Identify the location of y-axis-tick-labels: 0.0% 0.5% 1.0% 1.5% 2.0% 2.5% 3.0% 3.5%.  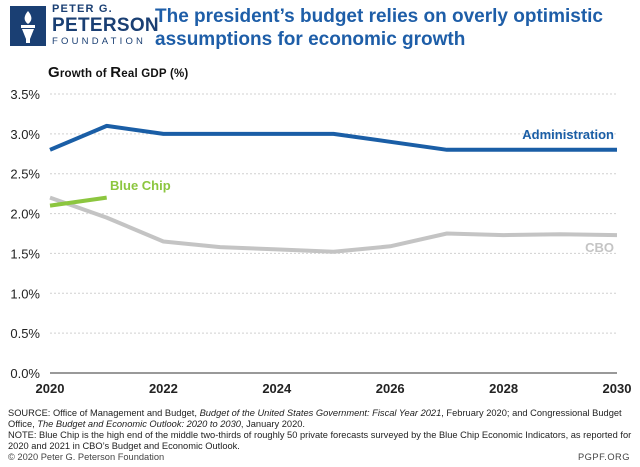
(25, 234).